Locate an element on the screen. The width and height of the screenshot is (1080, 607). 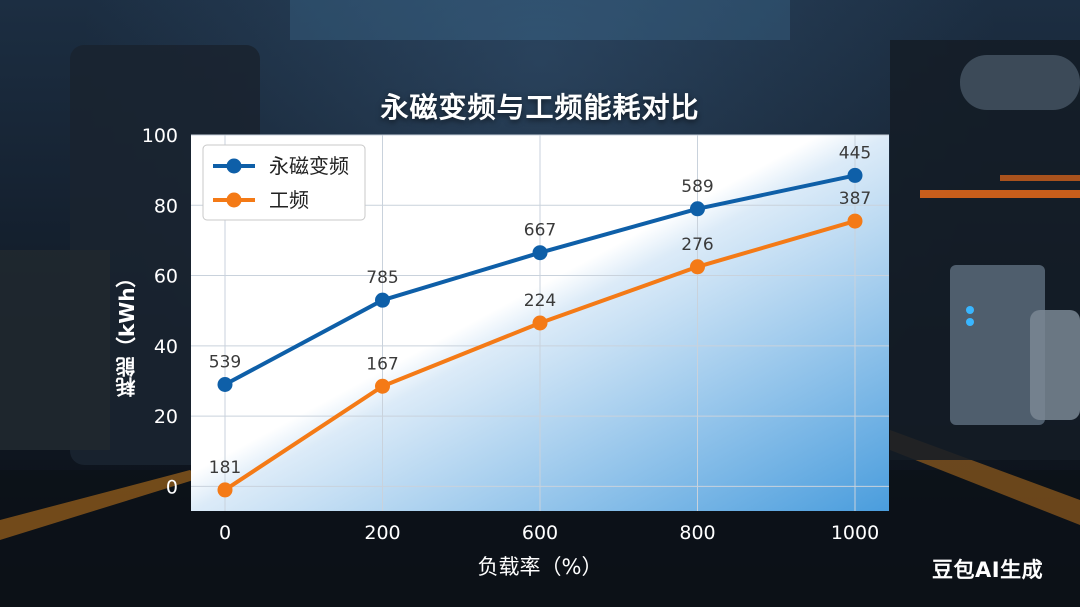
x-tick-label: 1000 is located at coordinates (855, 533).